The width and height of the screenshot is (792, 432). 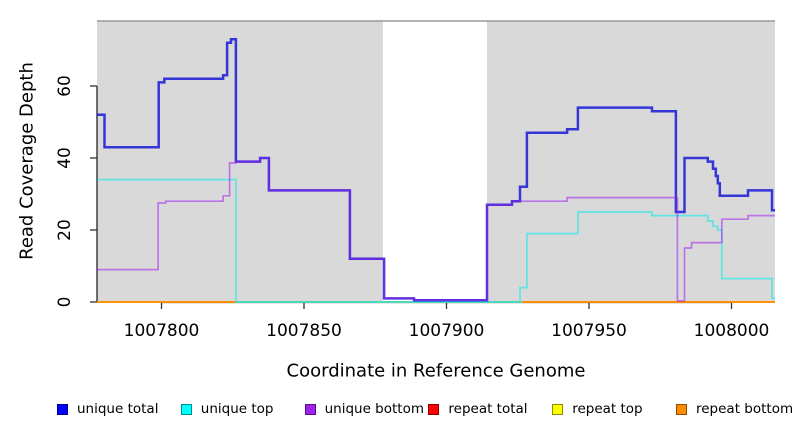 What do you see at coordinates (589, 331) in the screenshot?
I see `x-tick-label: 1007950` at bounding box center [589, 331].